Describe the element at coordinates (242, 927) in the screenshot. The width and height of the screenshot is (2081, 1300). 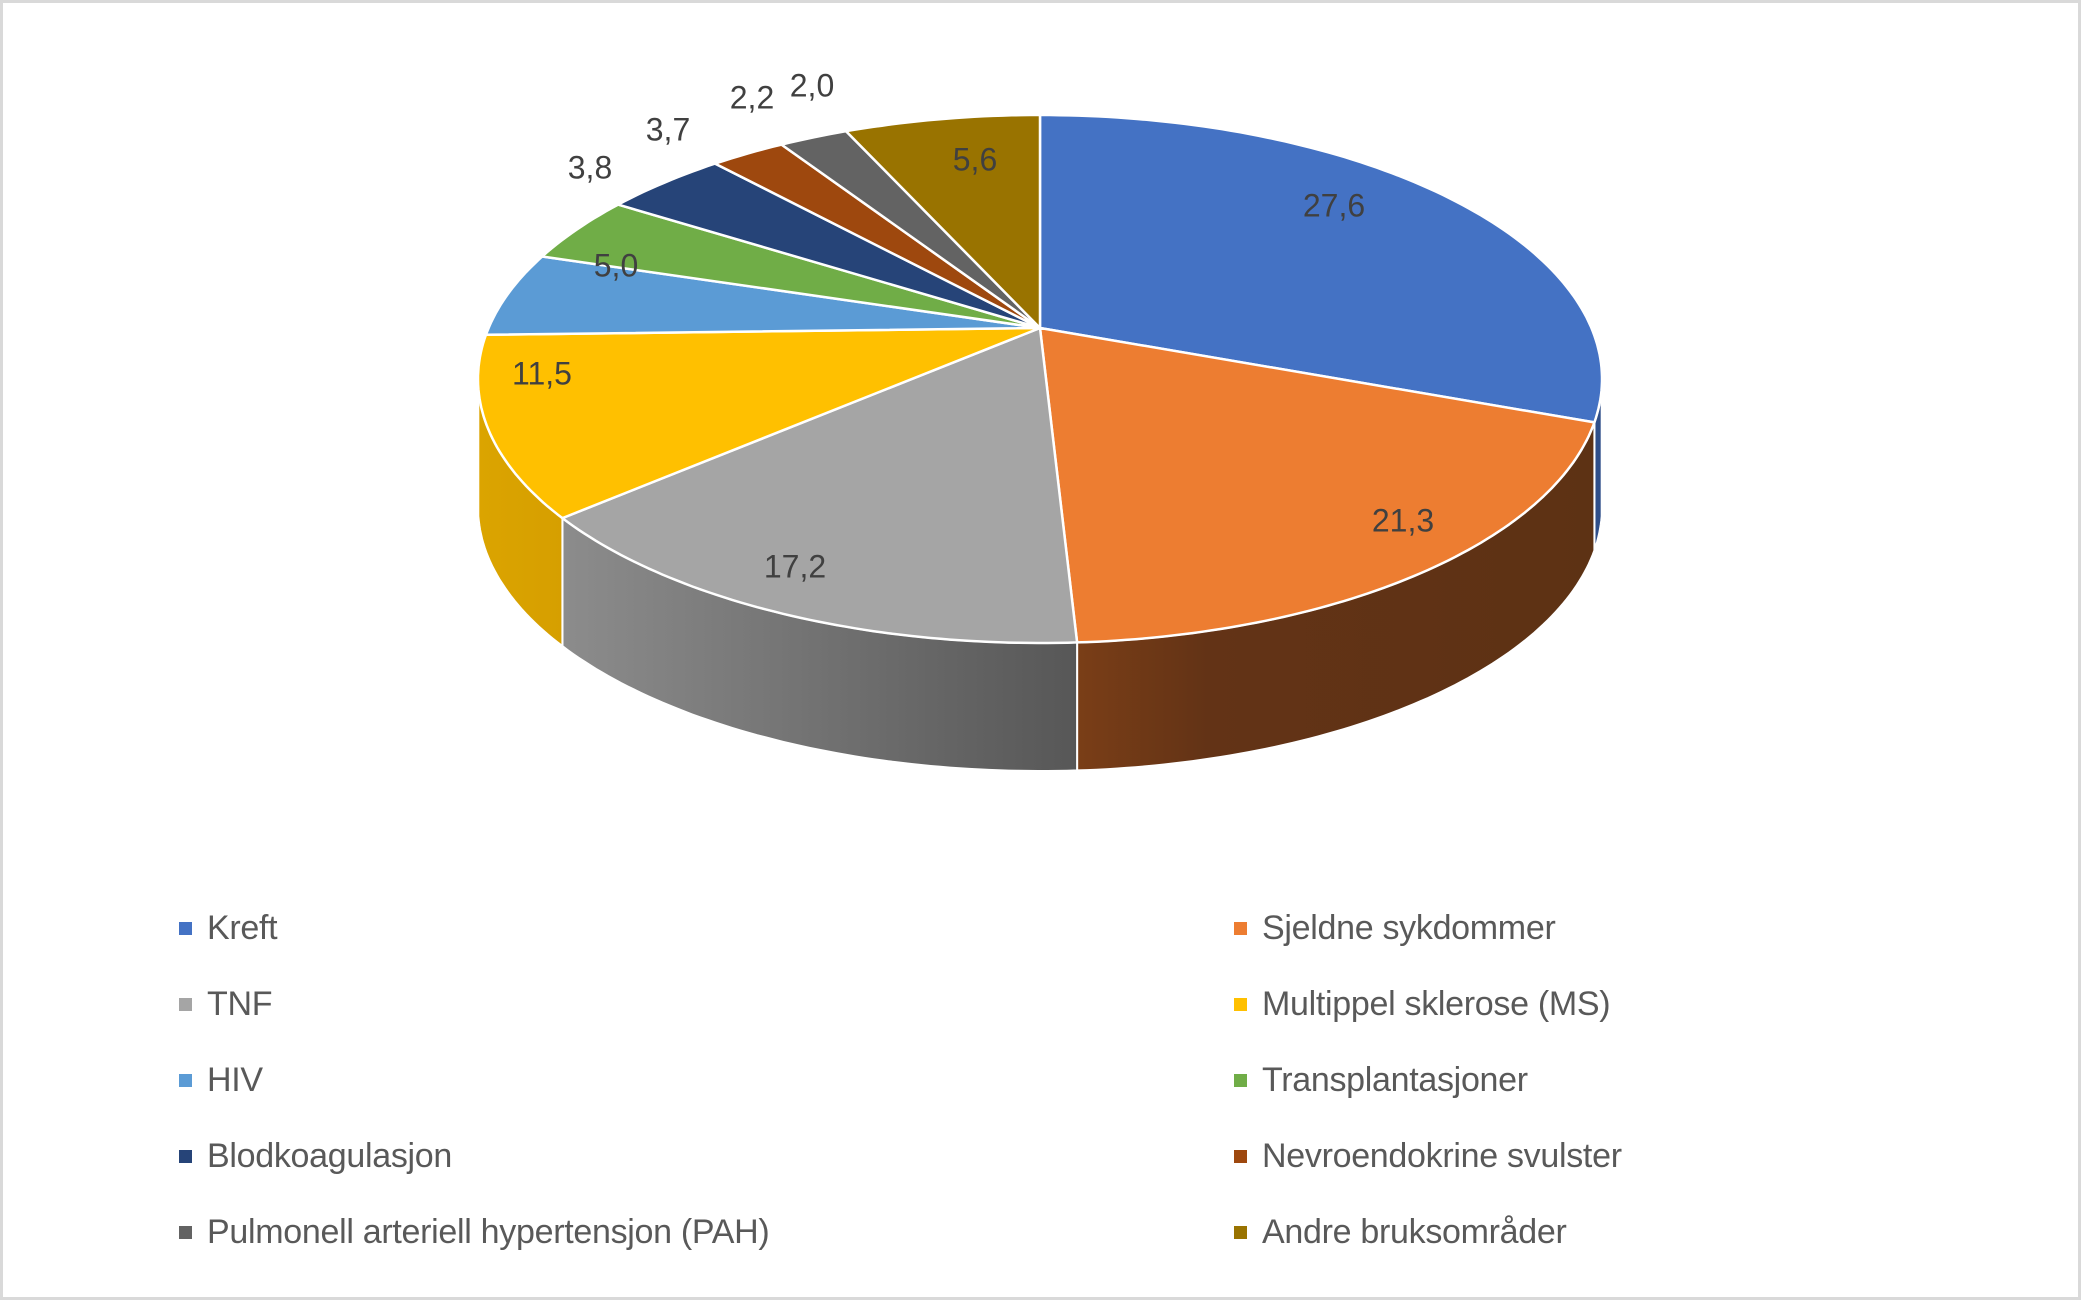
I see `legend-label: Kreft` at that location.